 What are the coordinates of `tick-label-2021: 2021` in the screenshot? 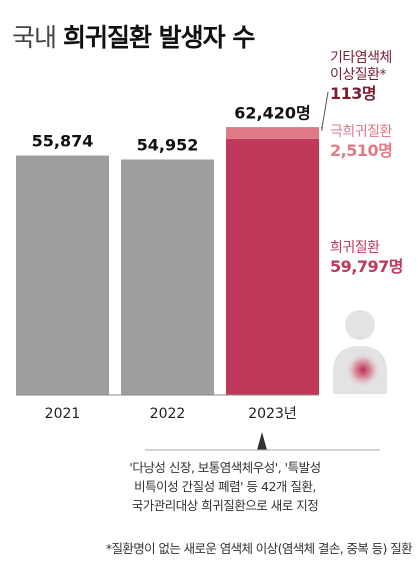 It's located at (63, 414).